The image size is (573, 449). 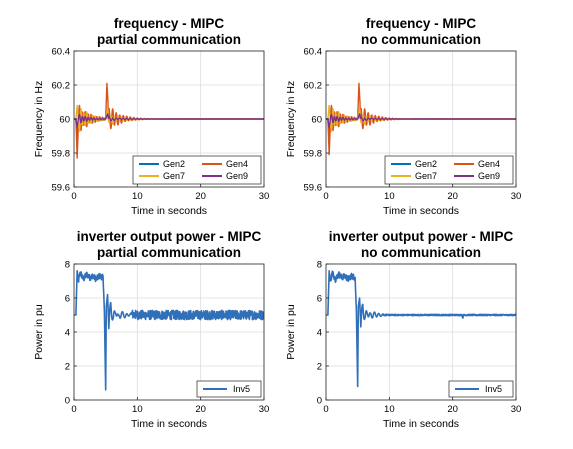 What do you see at coordinates (67, 299) in the screenshot?
I see `tick-label-y-power-partial-3: 6` at bounding box center [67, 299].